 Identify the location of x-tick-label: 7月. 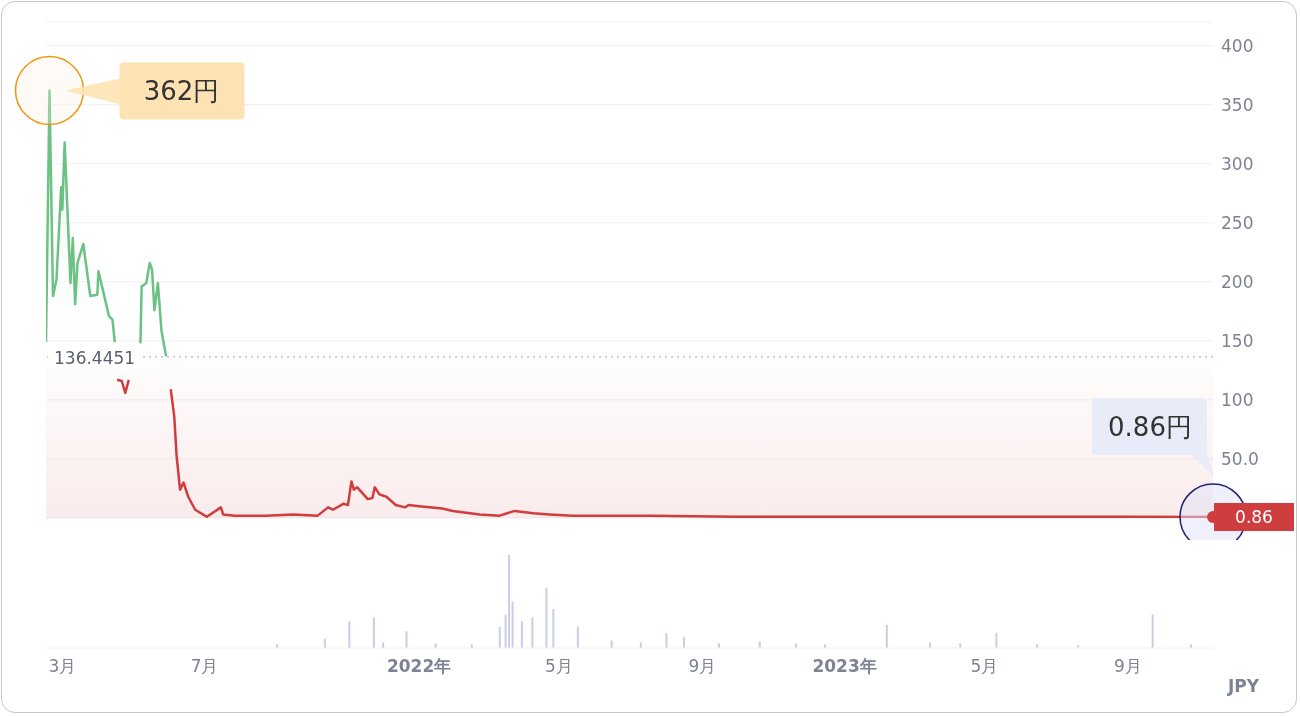
(204, 666).